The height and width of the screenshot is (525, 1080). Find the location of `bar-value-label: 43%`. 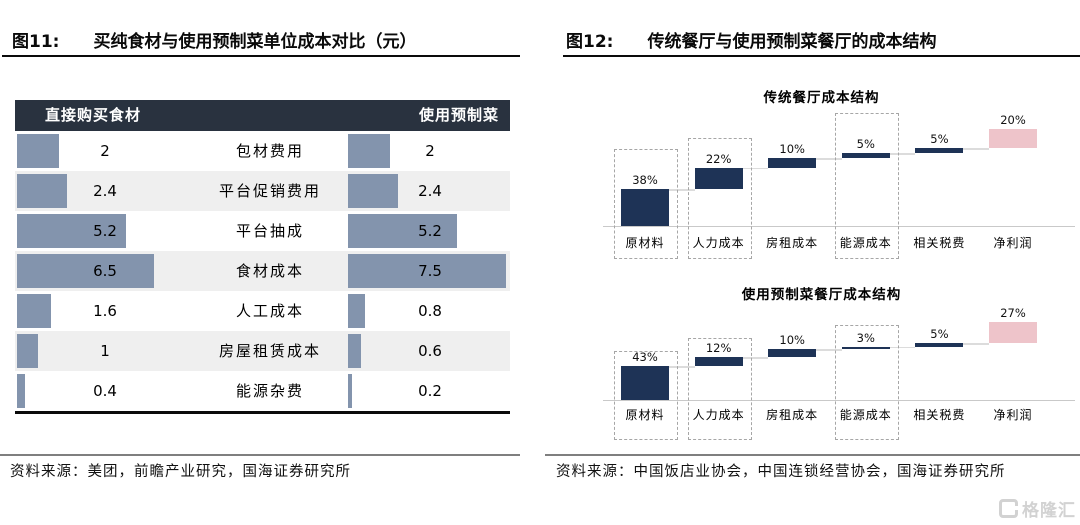

bar-value-label: 43% is located at coordinates (645, 357).